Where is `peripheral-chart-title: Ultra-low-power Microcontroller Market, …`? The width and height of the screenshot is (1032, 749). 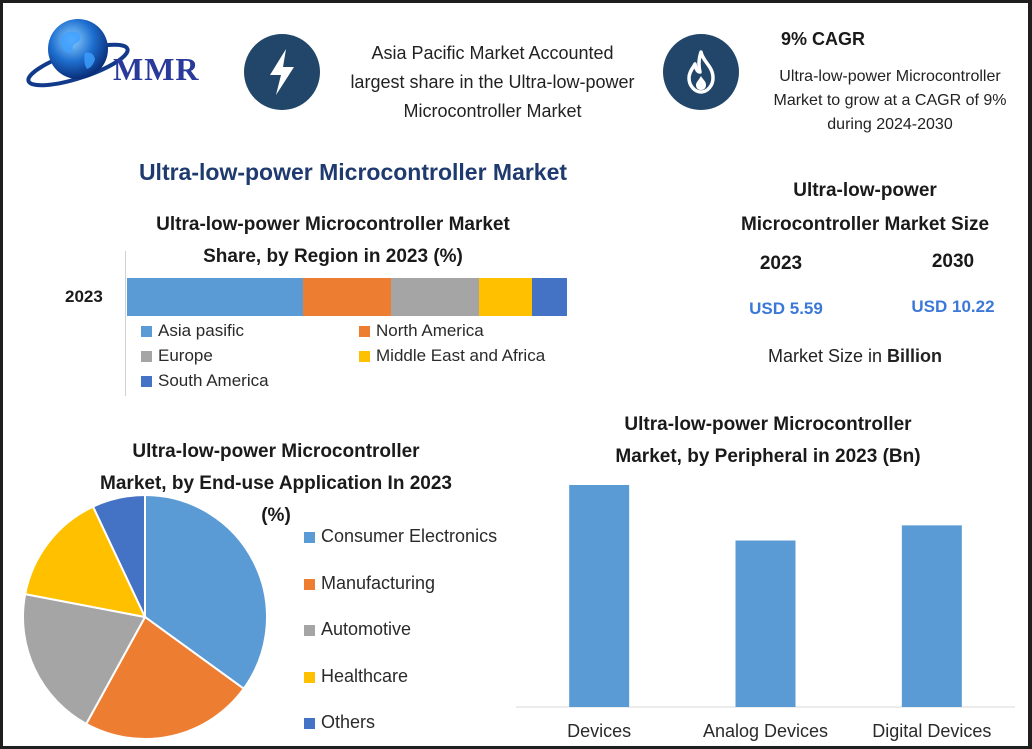
peripheral-chart-title: Ultra-low-power Microcontroller Market, … is located at coordinates (768, 440).